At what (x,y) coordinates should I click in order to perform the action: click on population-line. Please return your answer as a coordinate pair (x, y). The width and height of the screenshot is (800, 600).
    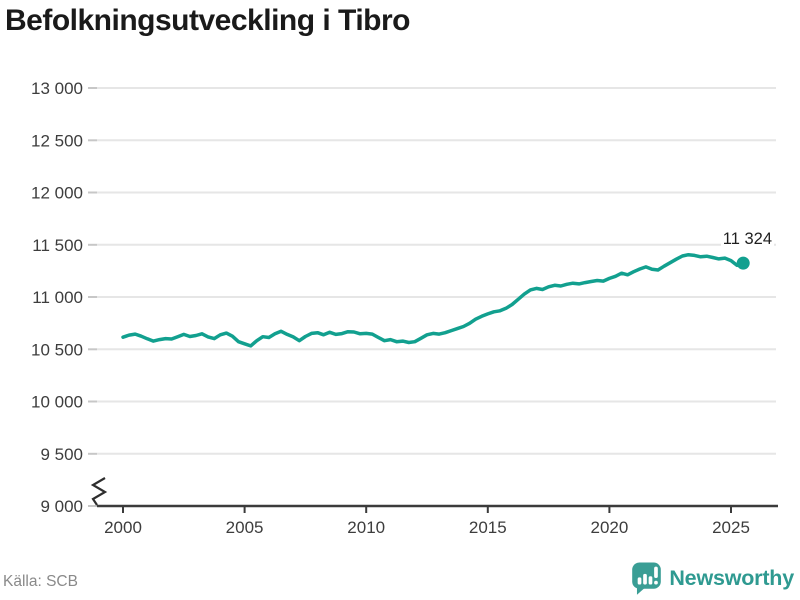
    Looking at the image, I should click on (433, 300).